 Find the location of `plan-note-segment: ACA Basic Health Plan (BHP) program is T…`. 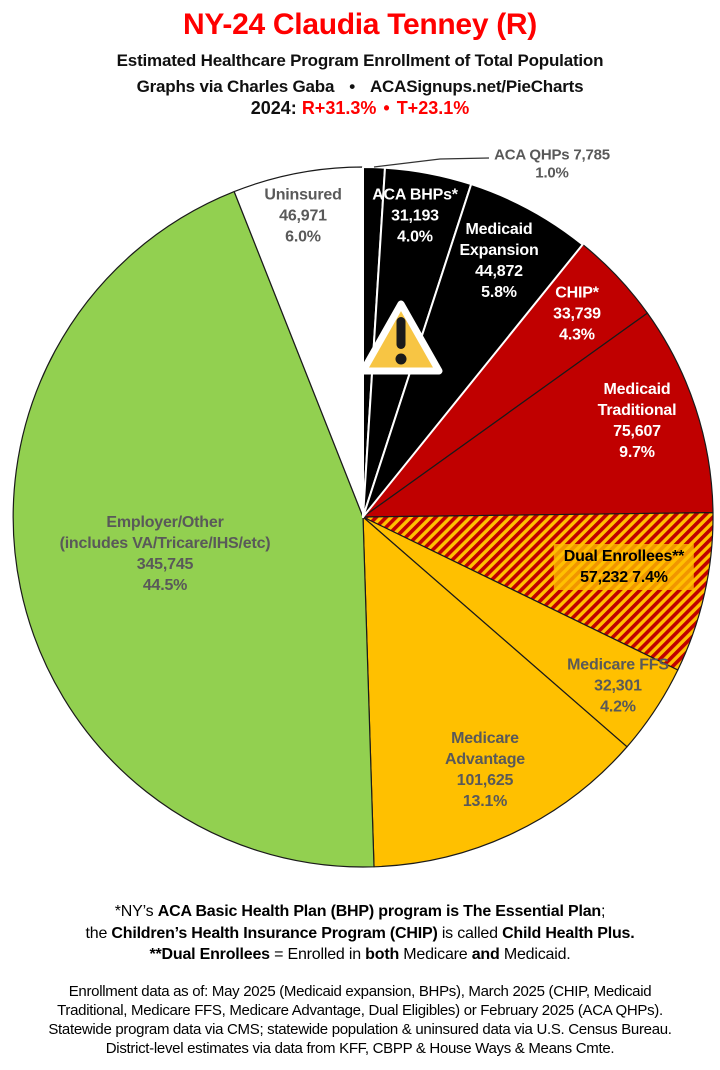

plan-note-segment: ACA Basic Health Plan (BHP) program is T… is located at coordinates (379, 911).